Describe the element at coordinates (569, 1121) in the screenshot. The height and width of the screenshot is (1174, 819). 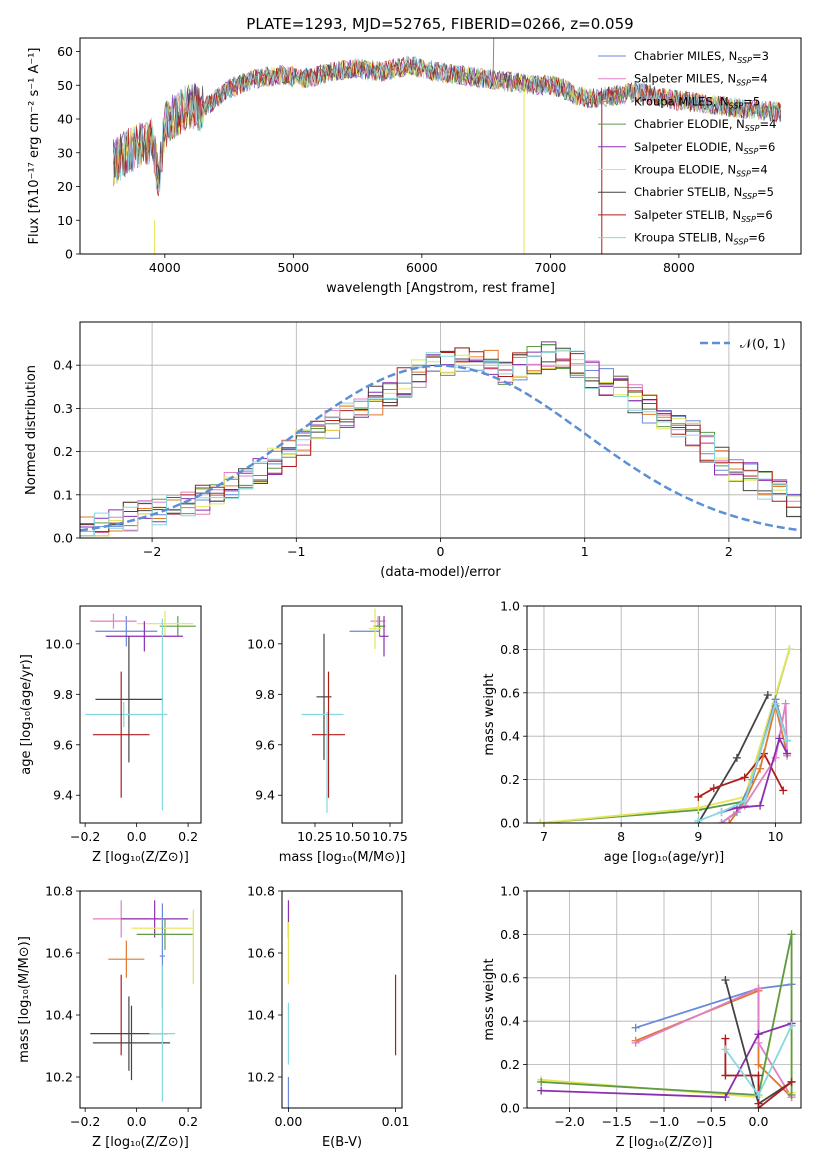
I see `x-tick-label: −2.0` at that location.